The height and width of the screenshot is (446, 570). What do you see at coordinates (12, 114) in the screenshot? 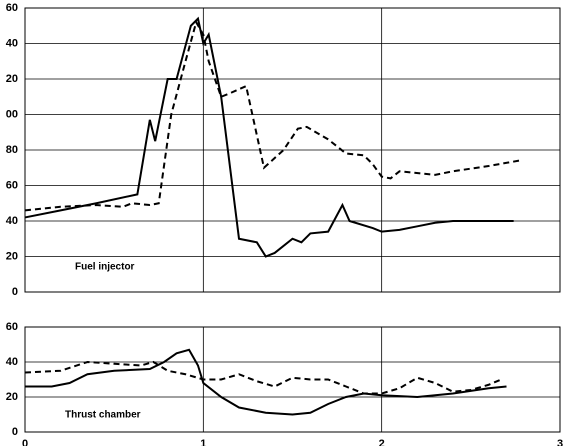
I see `y-tick-label: 00` at bounding box center [12, 114].